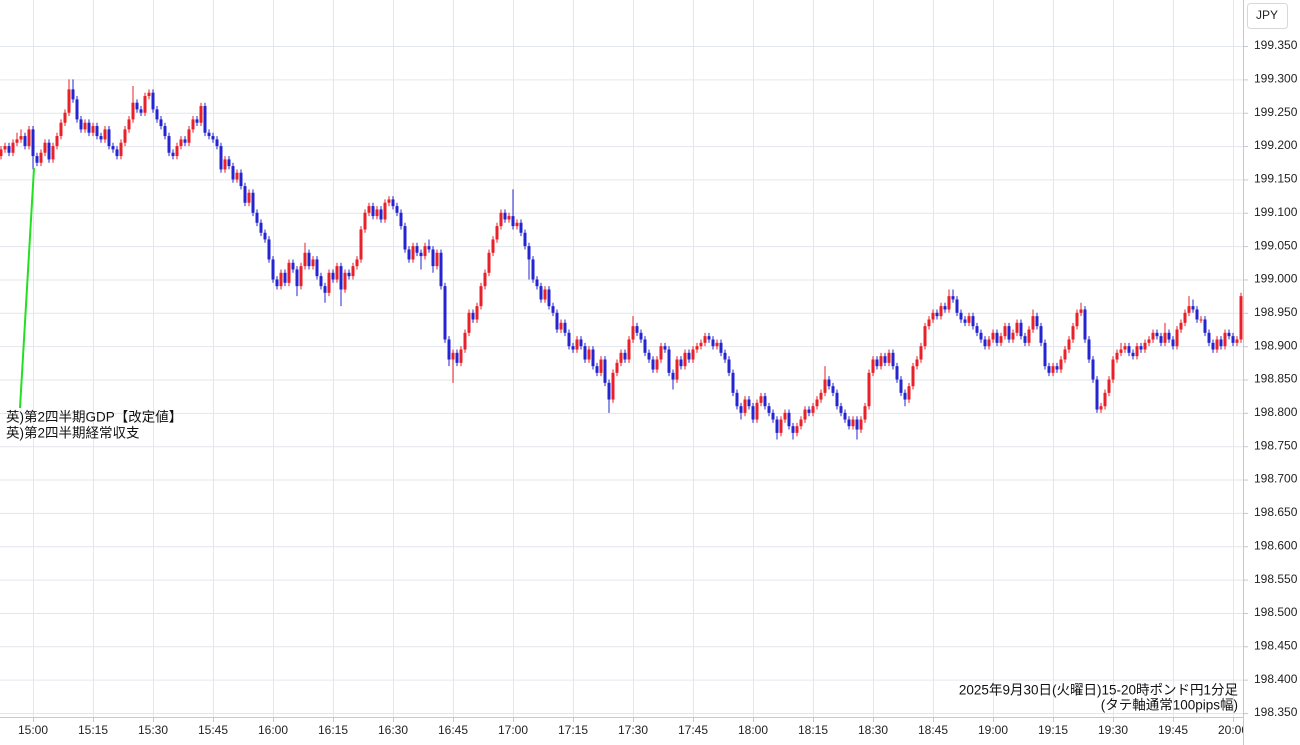 The width and height of the screenshot is (1300, 745). Describe the element at coordinates (1276, 412) in the screenshot. I see `y-tick-label: 198.800` at that location.